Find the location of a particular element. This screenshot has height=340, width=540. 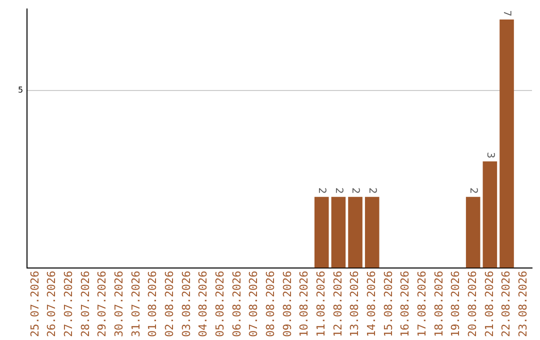

x-tick-label: 12.08.2026 is located at coordinates (337, 304).